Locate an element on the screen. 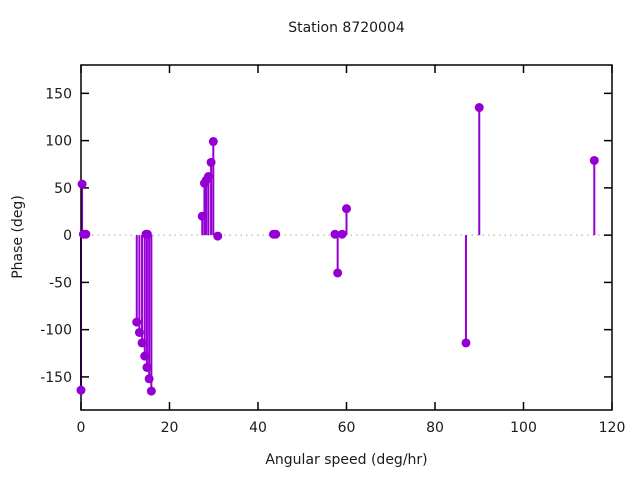 Image resolution: width=640 pixels, height=480 pixels. x-tick-label: 120 is located at coordinates (612, 428).